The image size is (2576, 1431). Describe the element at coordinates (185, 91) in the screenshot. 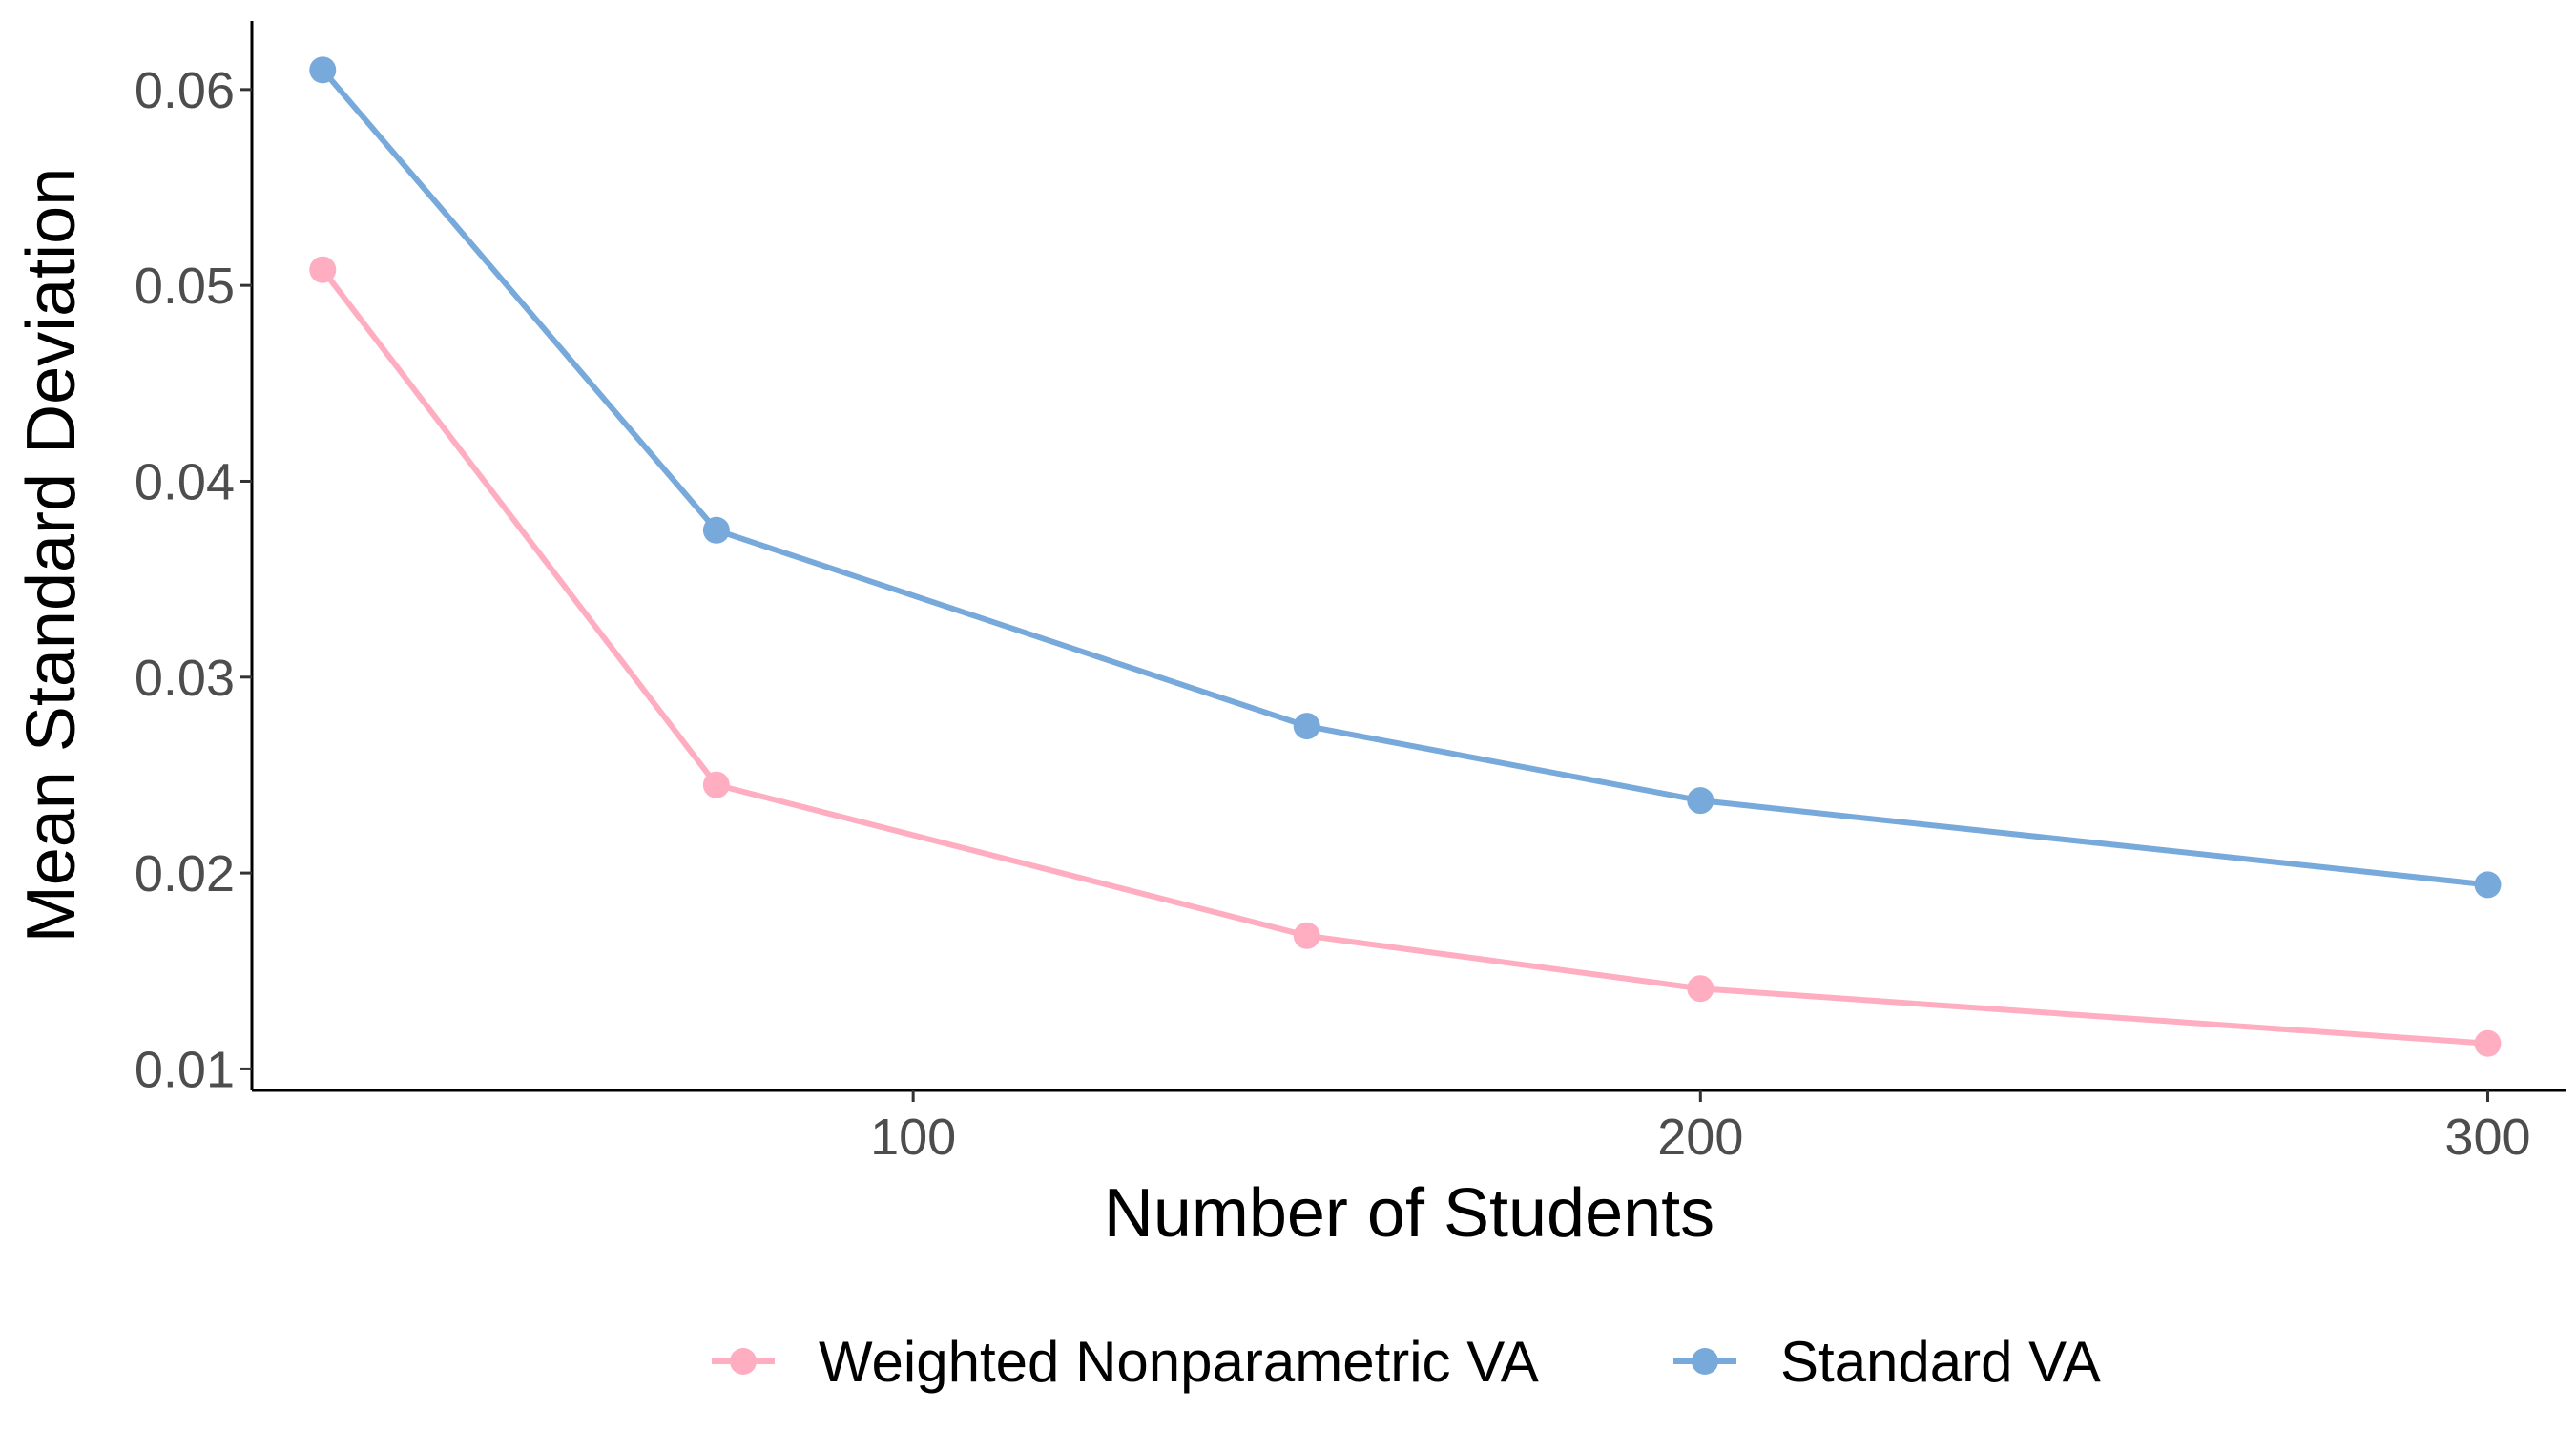

I see `y-tick-label: 0.06` at that location.